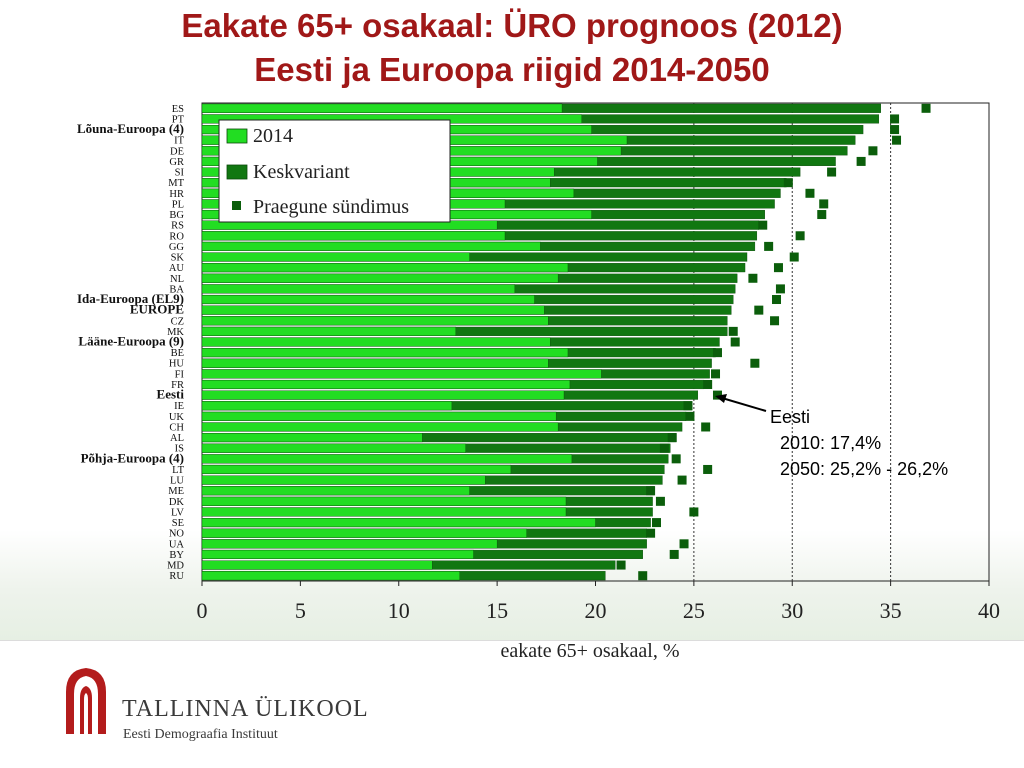  Describe the element at coordinates (177, 481) in the screenshot. I see `category-label: LU` at that location.